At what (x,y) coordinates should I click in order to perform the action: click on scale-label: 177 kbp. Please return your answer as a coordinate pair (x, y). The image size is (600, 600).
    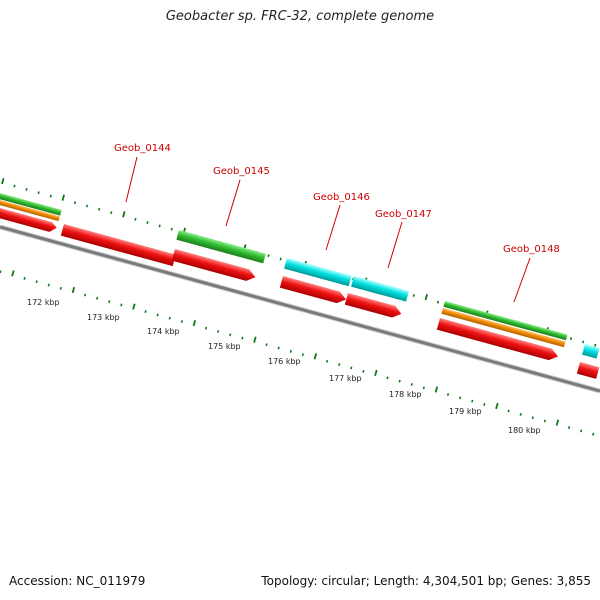
    Looking at the image, I should click on (345, 378).